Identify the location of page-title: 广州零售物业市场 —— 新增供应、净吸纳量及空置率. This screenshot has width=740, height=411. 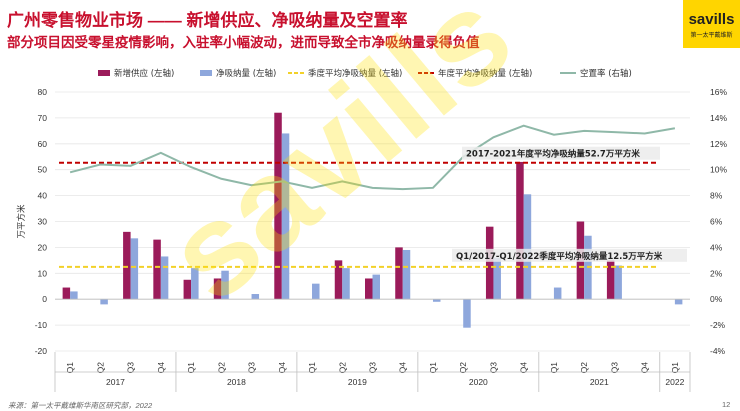
(207, 20).